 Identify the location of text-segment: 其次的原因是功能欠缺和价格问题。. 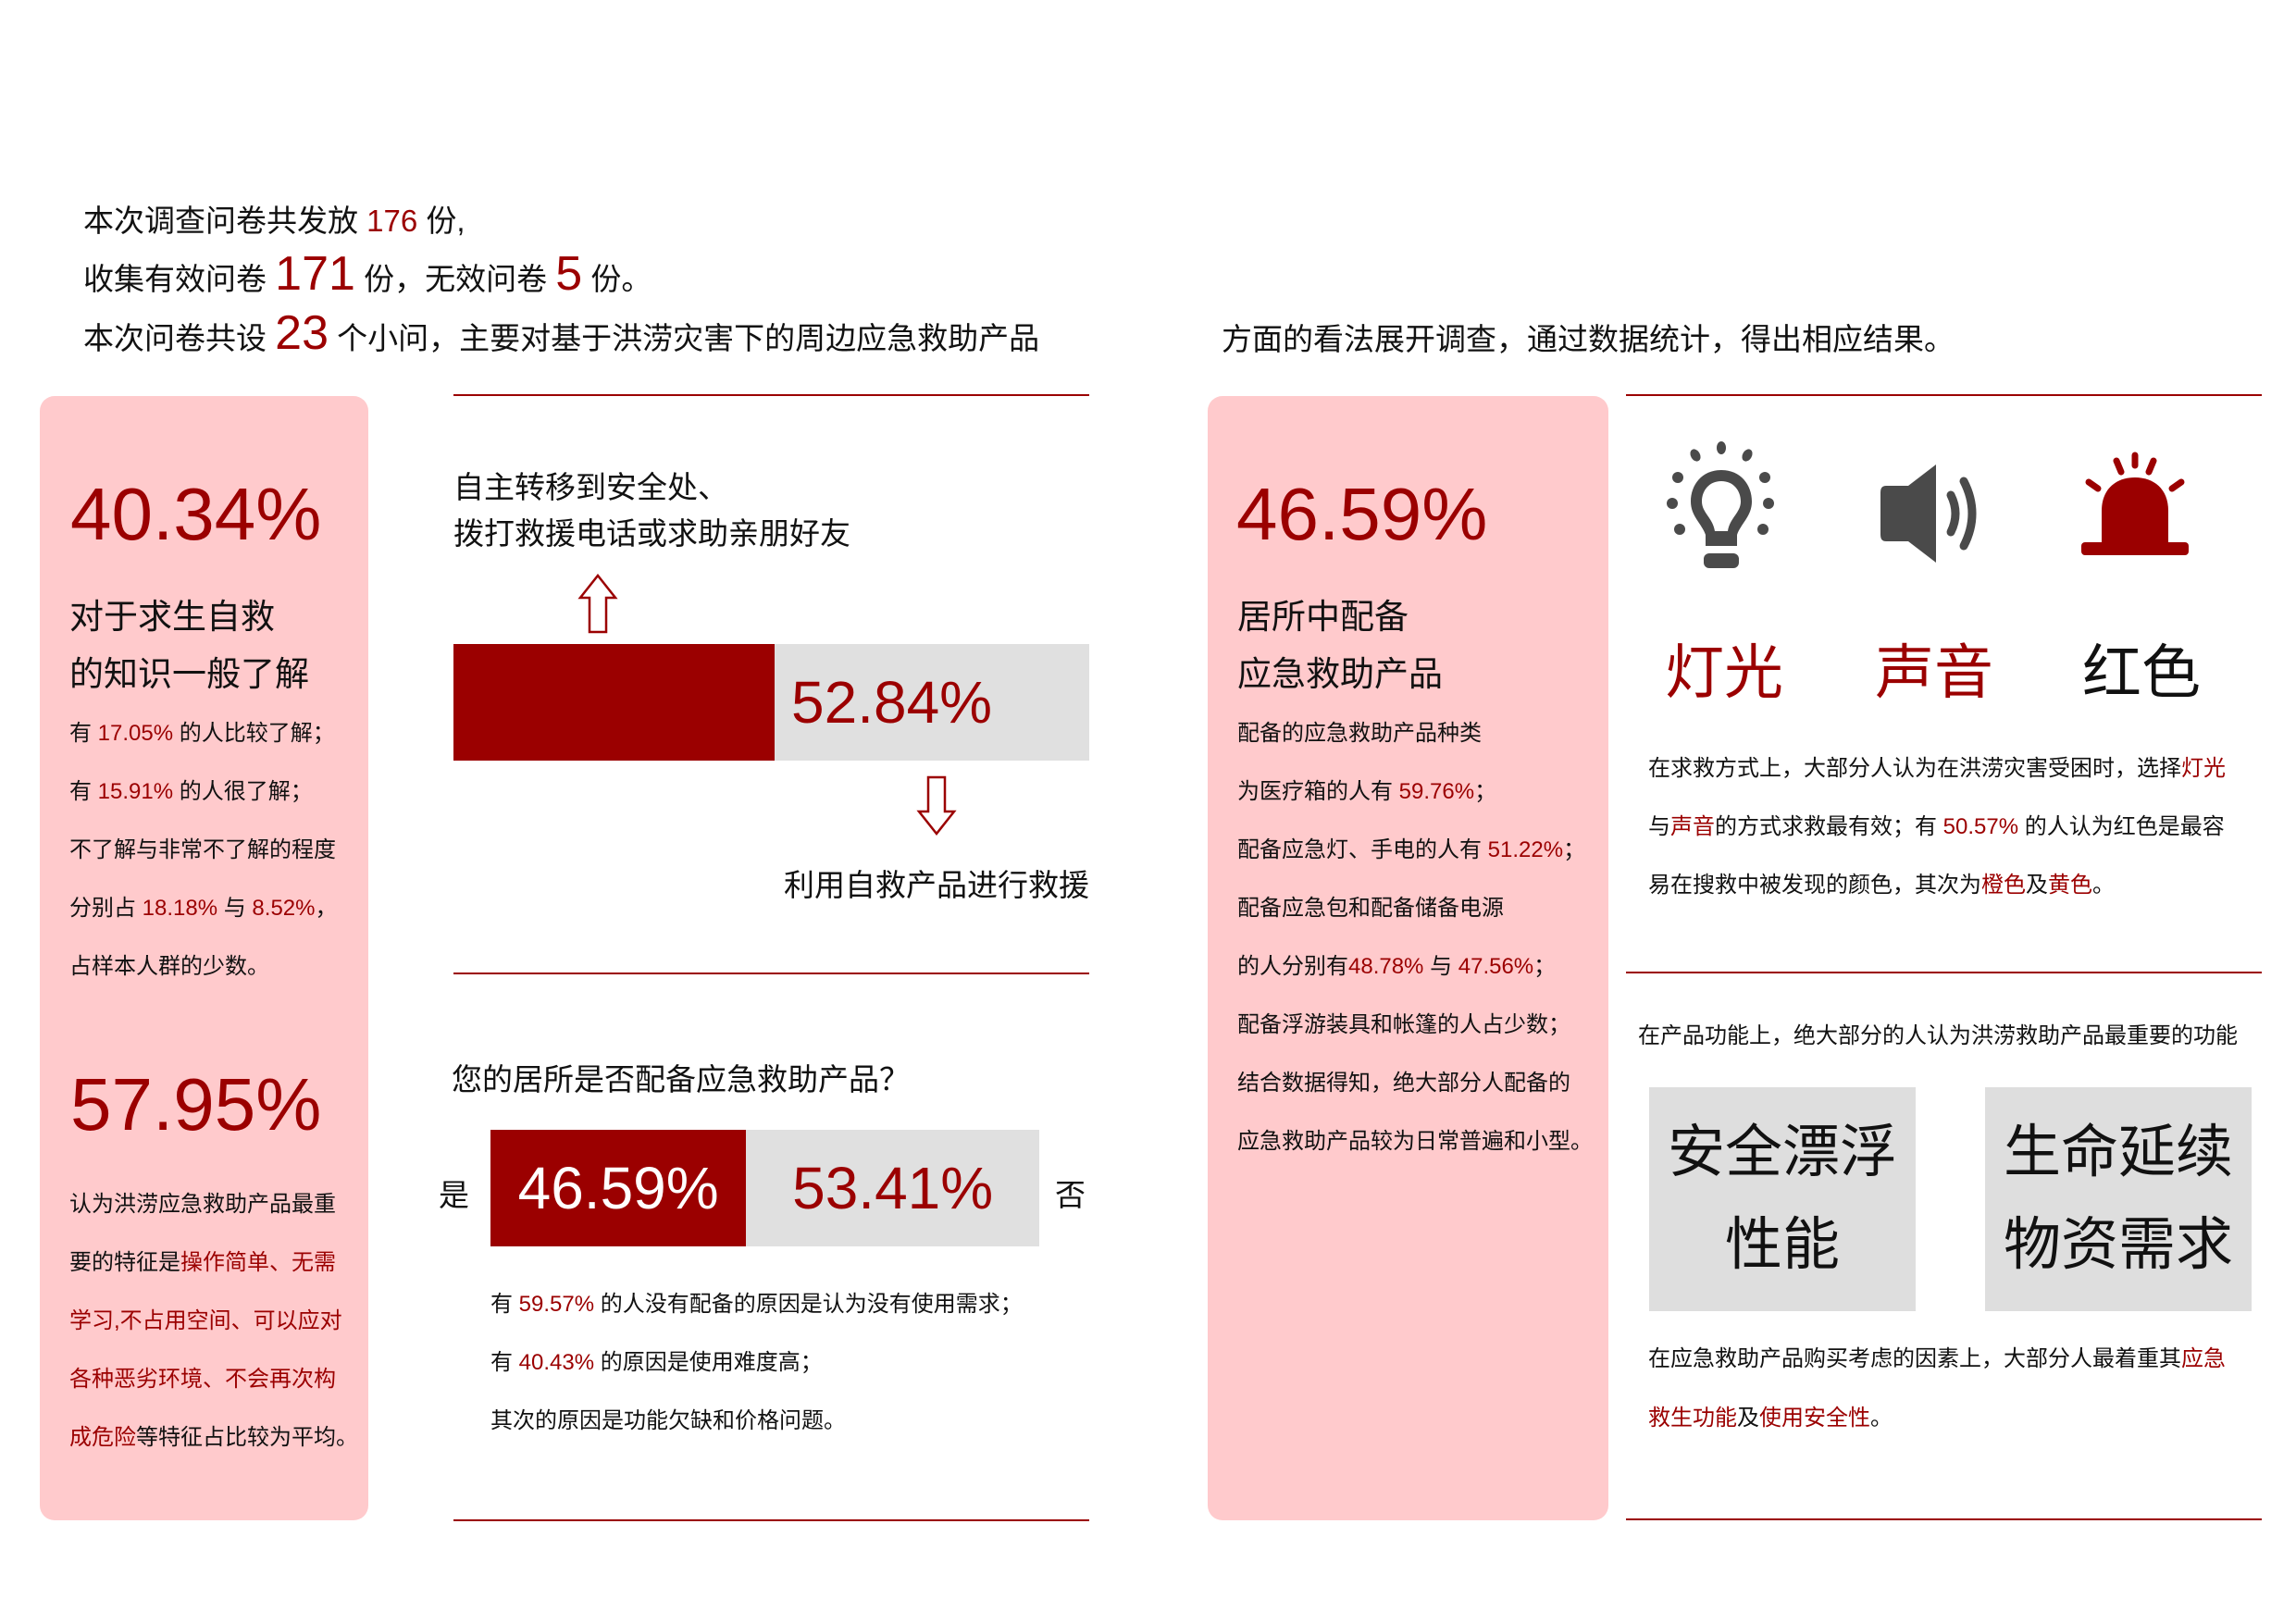
(668, 1420).